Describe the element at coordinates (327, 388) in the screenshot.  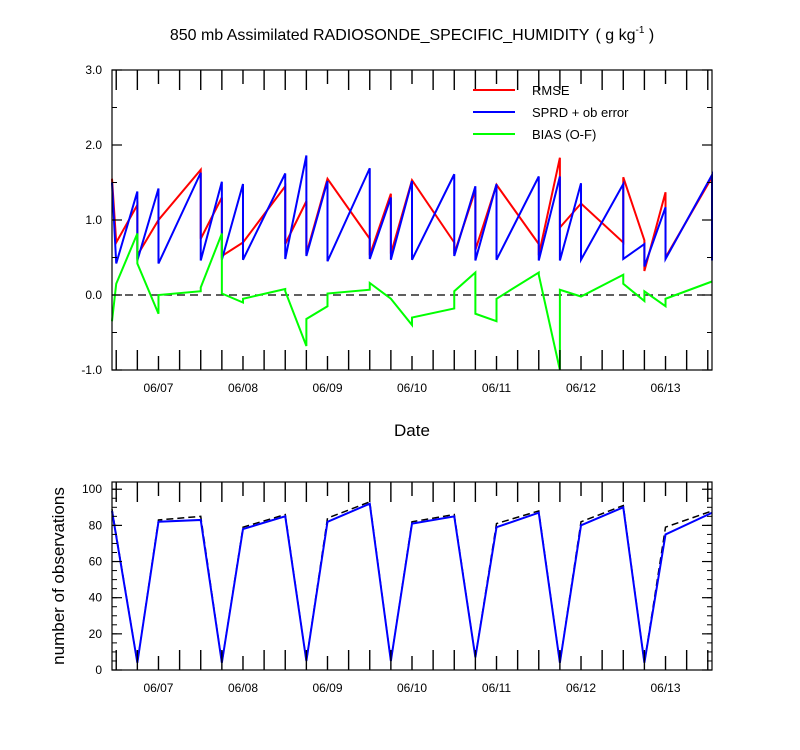
I see `top-x-tick-label: 06/09` at that location.